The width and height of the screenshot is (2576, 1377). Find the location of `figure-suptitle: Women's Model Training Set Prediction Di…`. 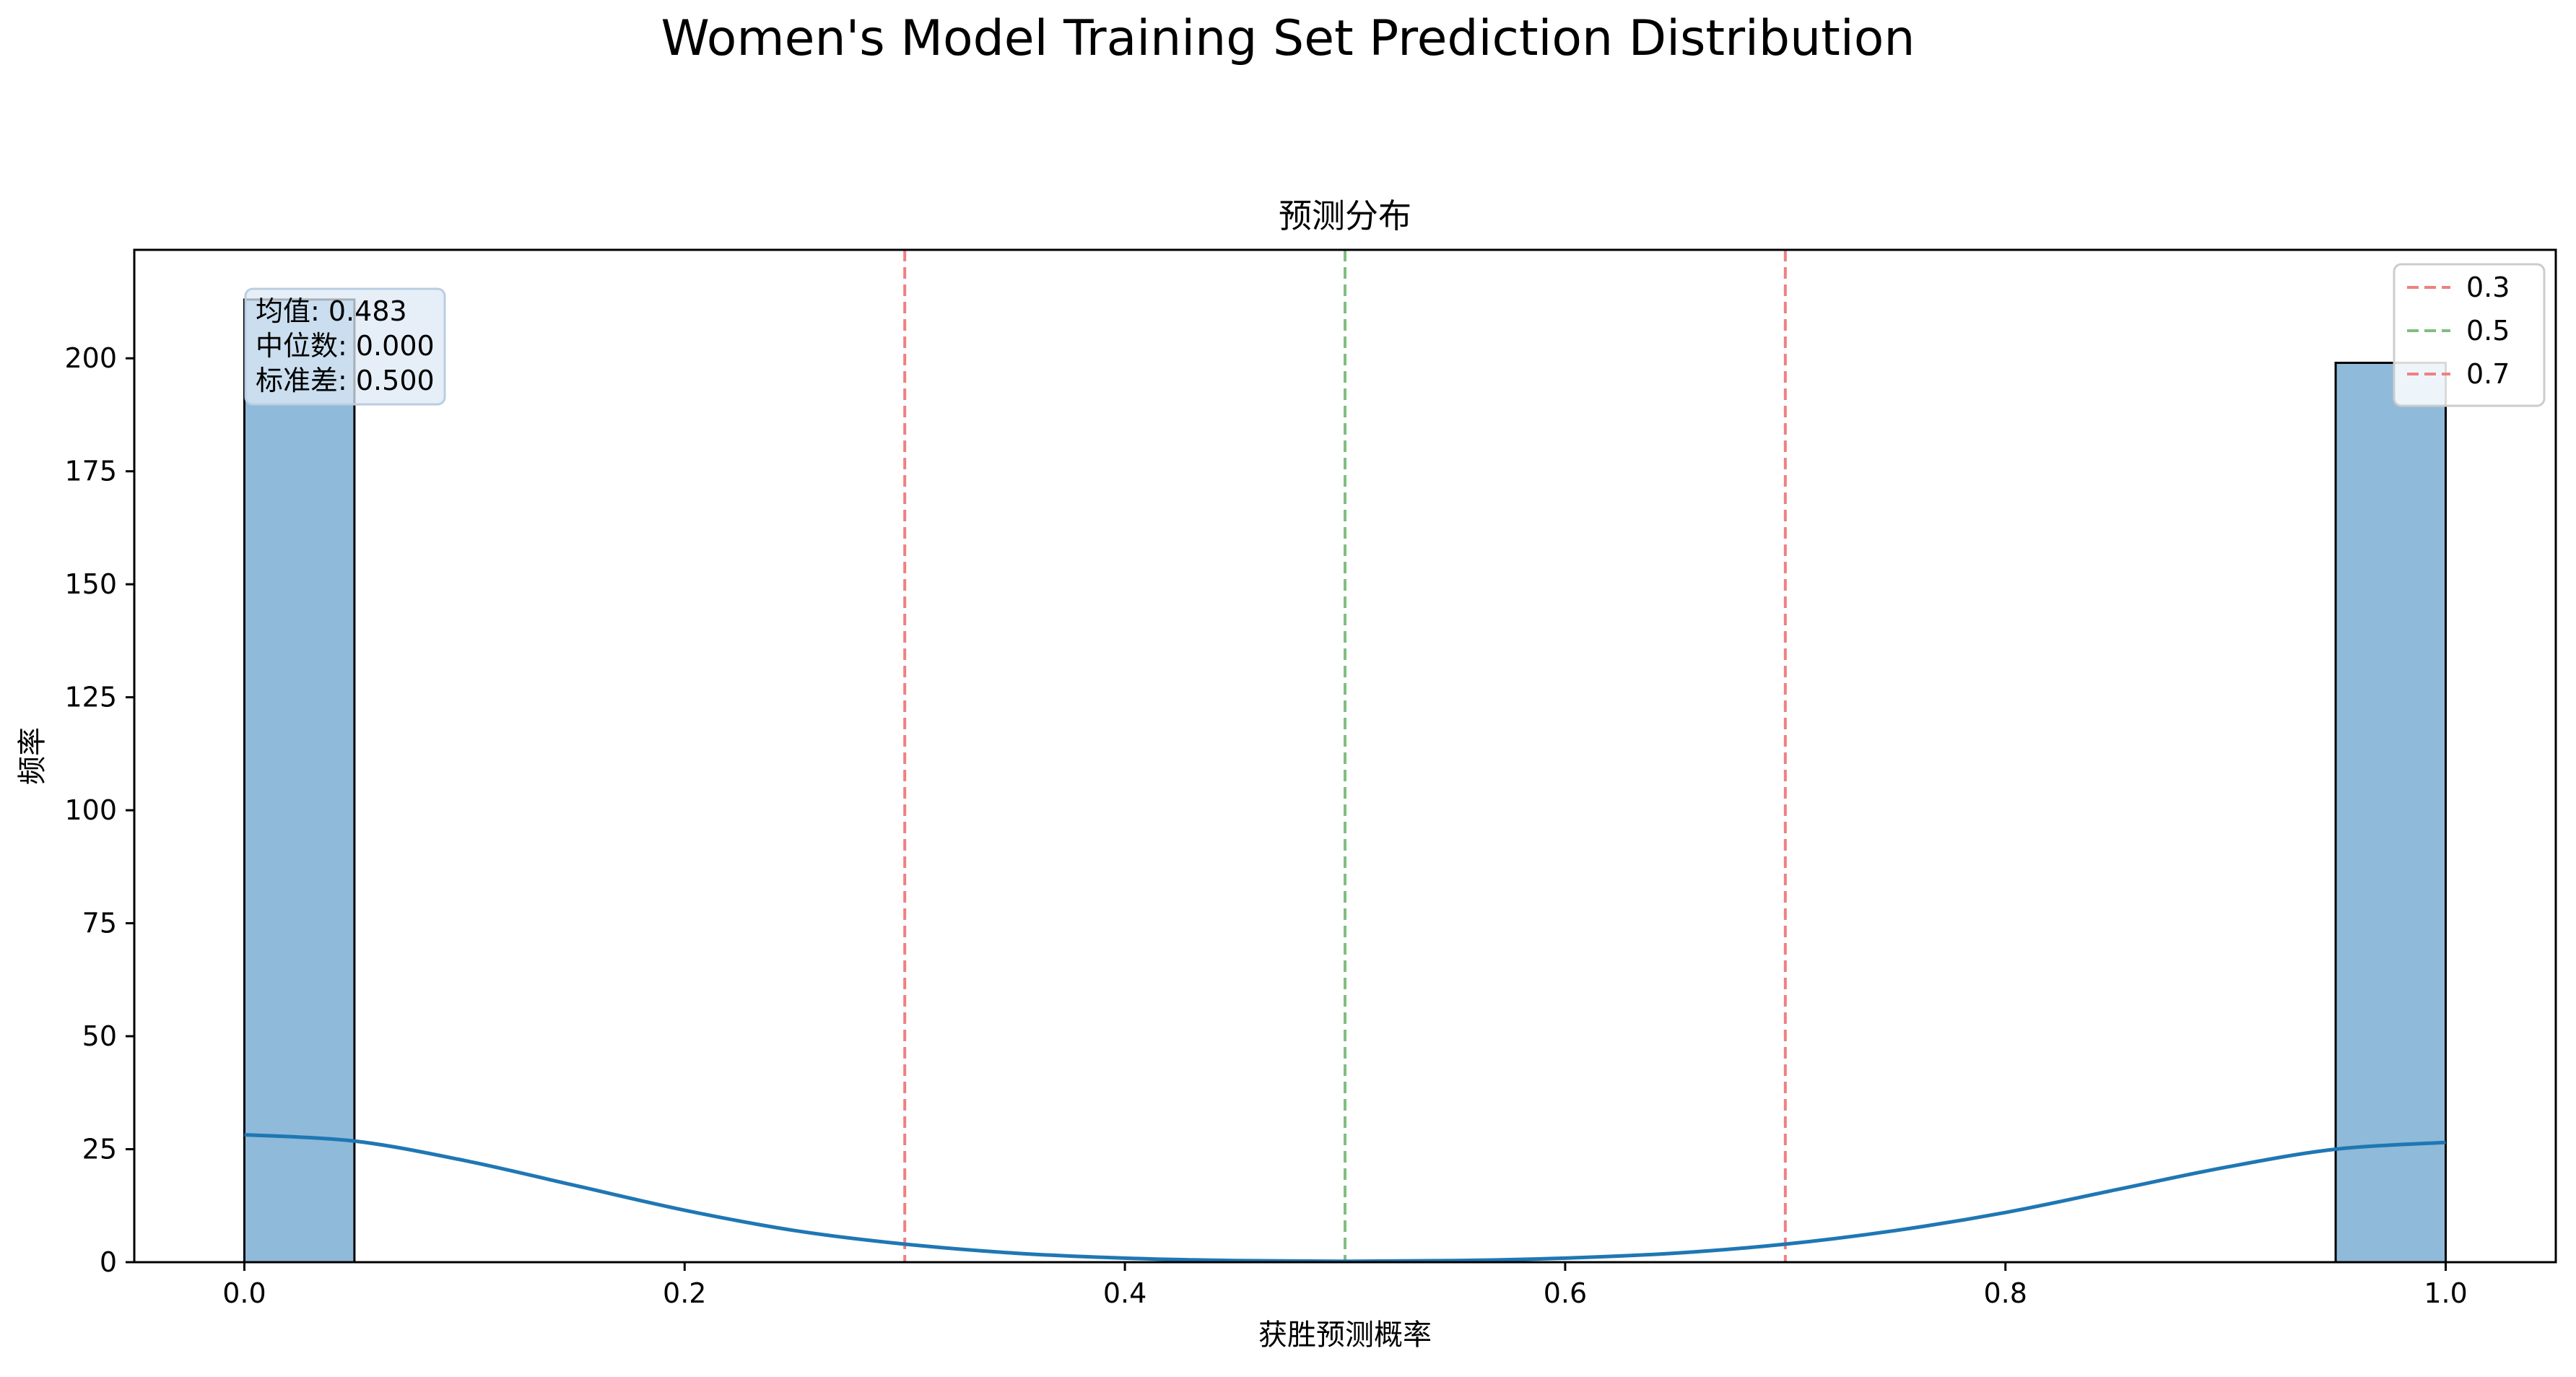

figure-suptitle: Women's Model Training Set Prediction Di… is located at coordinates (1288, 39).